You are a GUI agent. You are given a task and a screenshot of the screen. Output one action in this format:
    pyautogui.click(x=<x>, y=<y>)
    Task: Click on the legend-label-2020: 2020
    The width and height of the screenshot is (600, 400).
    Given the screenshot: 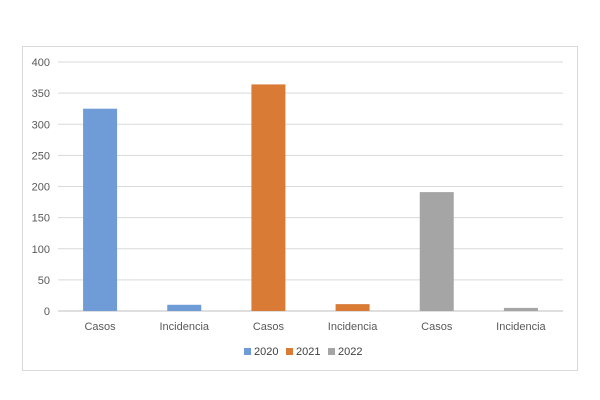 What is the action you would take?
    pyautogui.click(x=266, y=352)
    